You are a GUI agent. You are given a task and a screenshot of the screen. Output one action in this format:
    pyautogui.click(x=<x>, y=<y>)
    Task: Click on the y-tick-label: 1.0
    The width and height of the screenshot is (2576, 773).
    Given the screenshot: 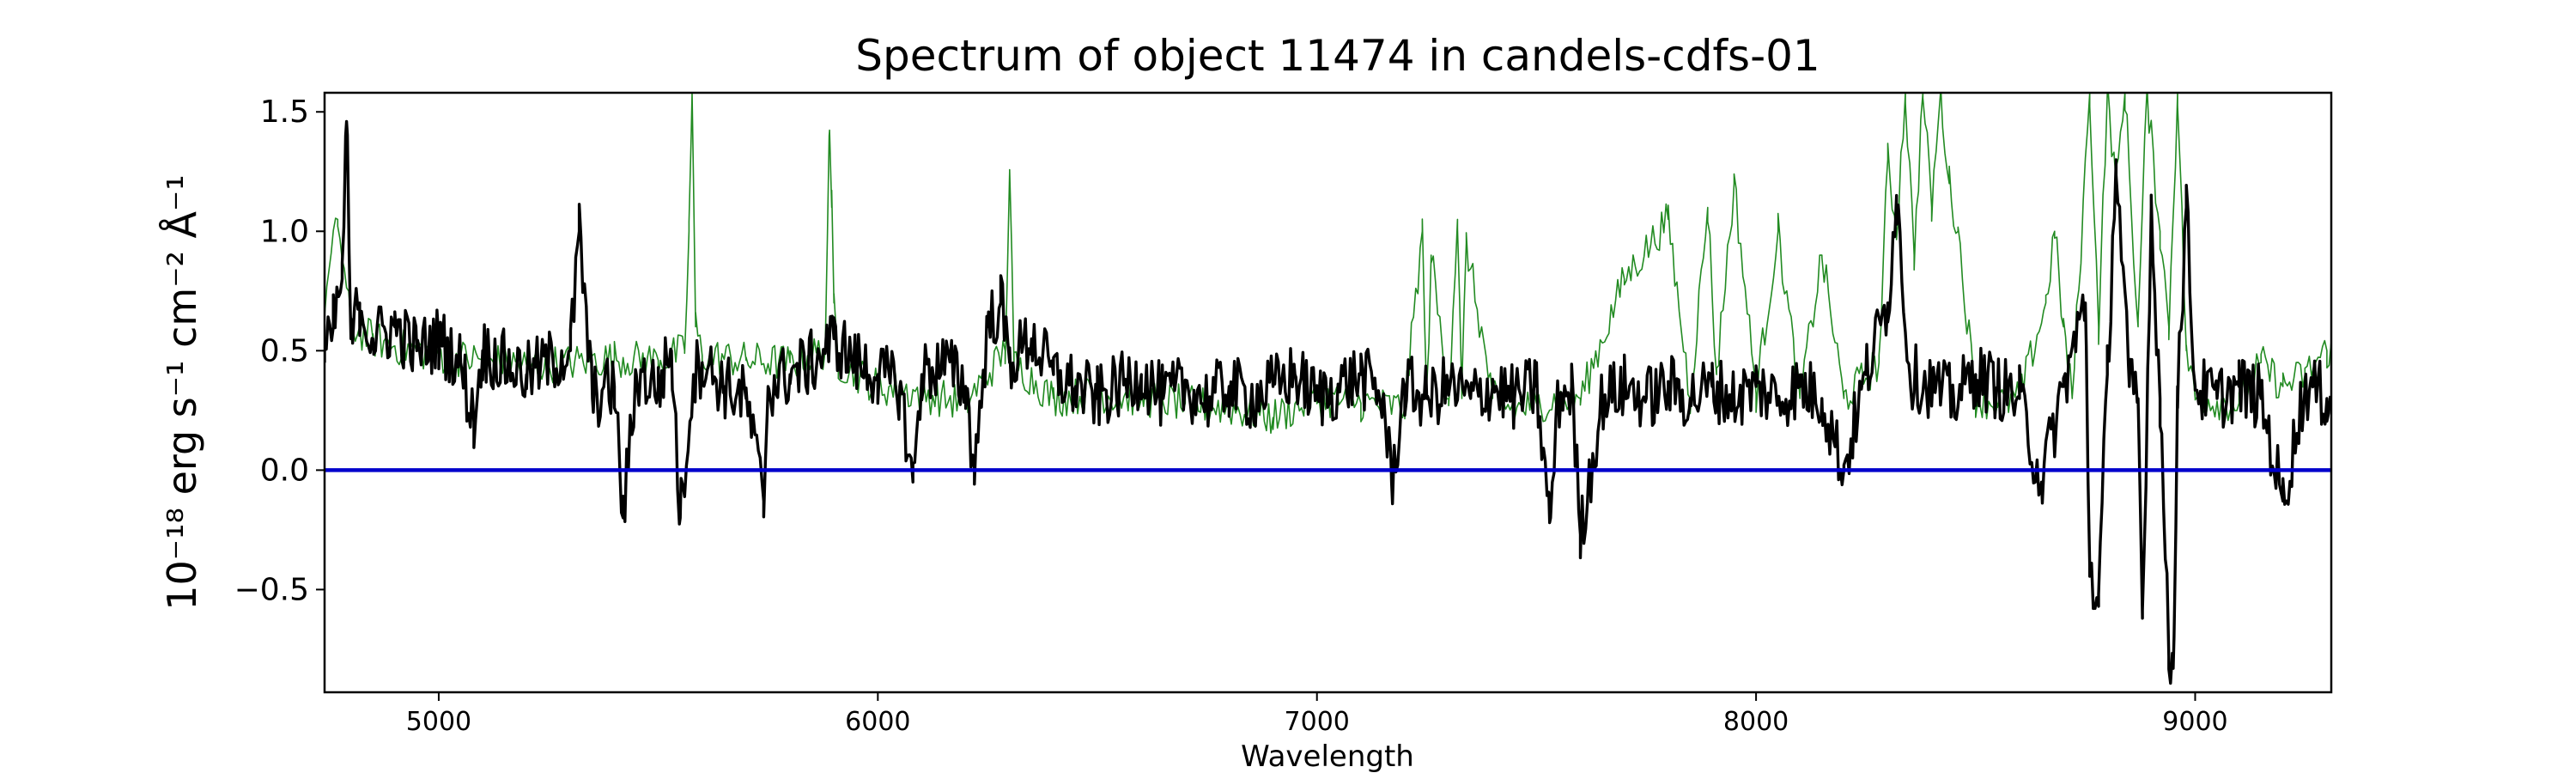 What is the action you would take?
    pyautogui.click(x=284, y=231)
    